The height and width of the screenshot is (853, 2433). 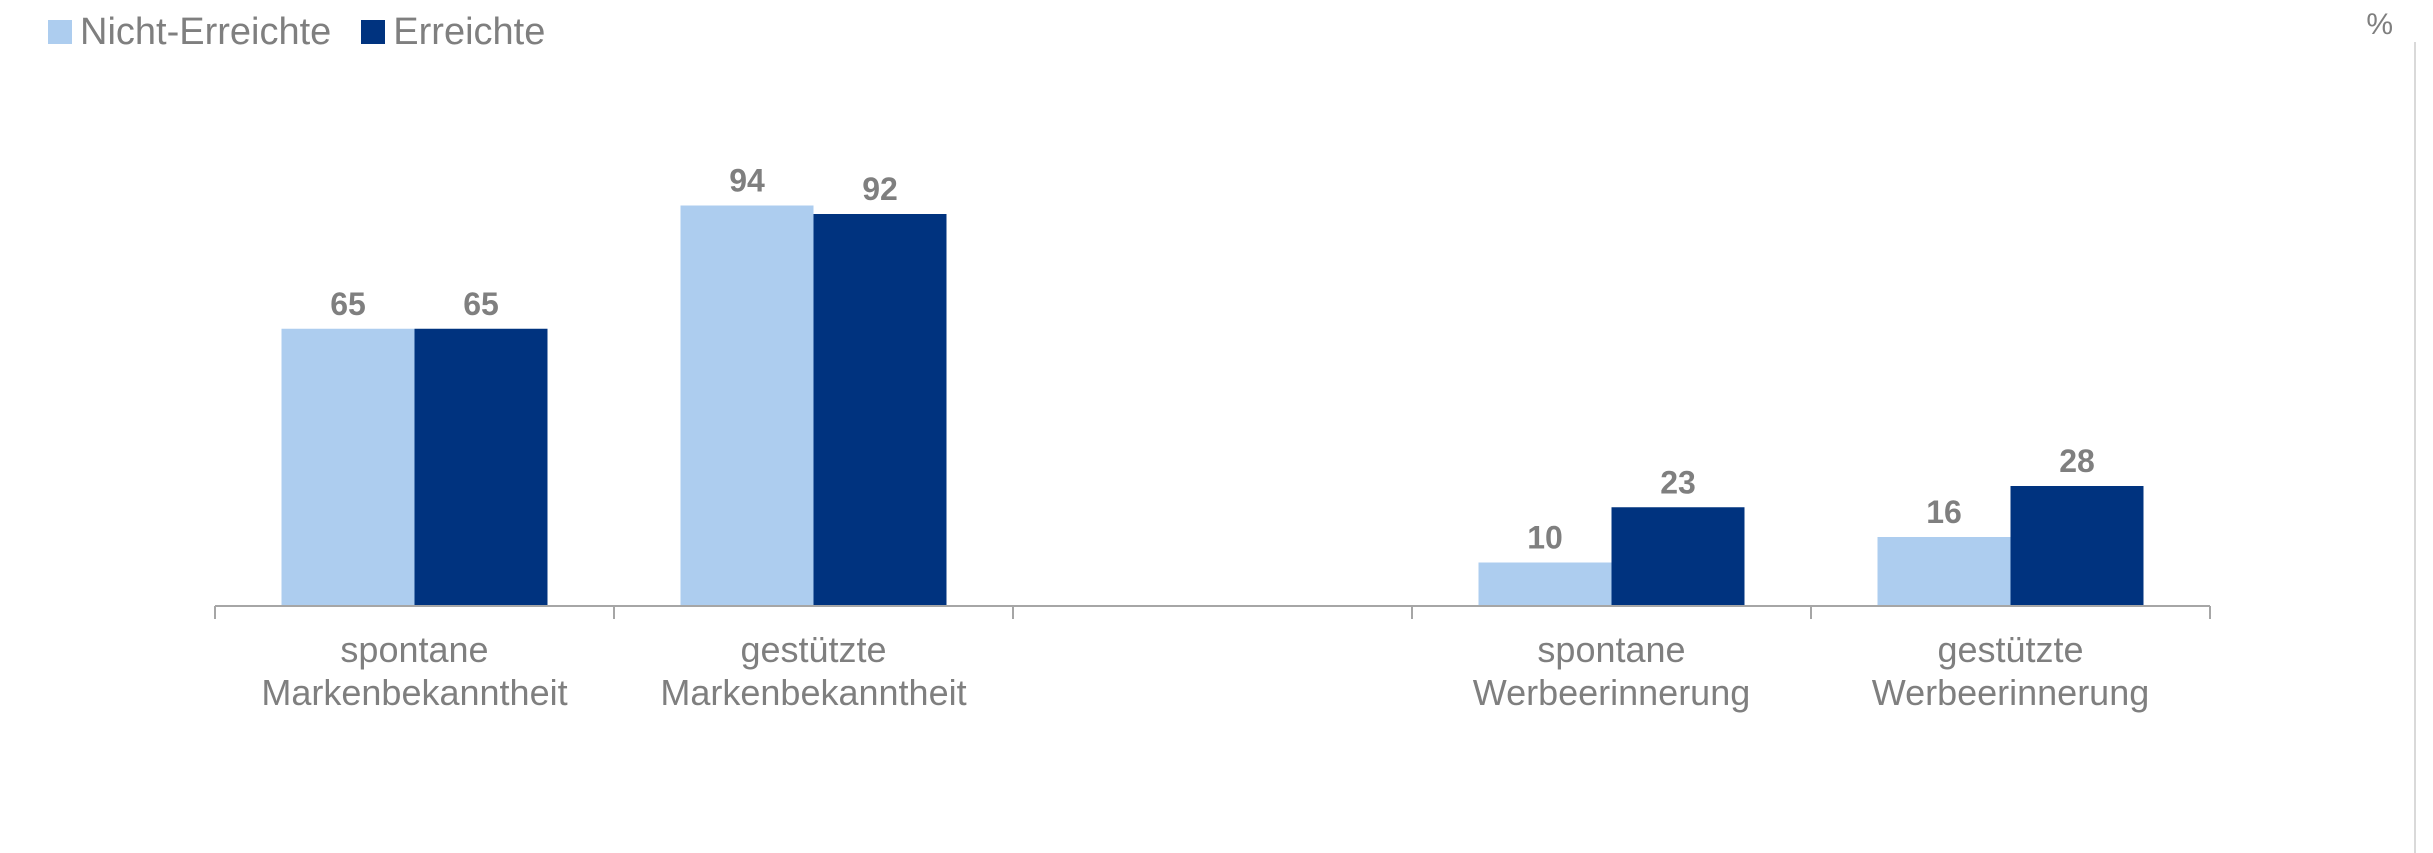 What do you see at coordinates (60, 32) in the screenshot?
I see `legend-swatch-nicht-erreichte` at bounding box center [60, 32].